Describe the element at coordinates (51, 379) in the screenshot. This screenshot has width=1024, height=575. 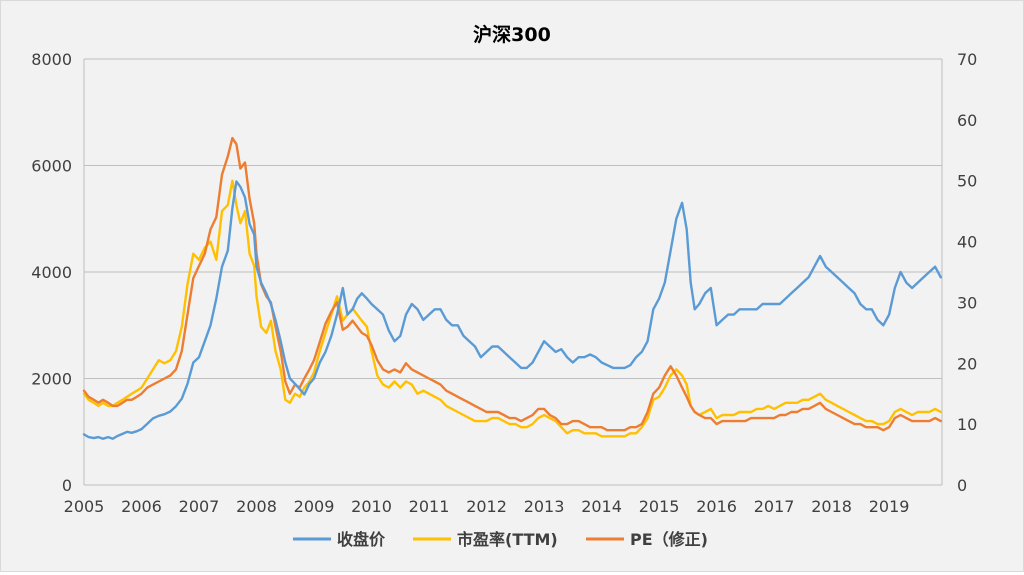
I see `y-left-tick-label: 2000` at that location.